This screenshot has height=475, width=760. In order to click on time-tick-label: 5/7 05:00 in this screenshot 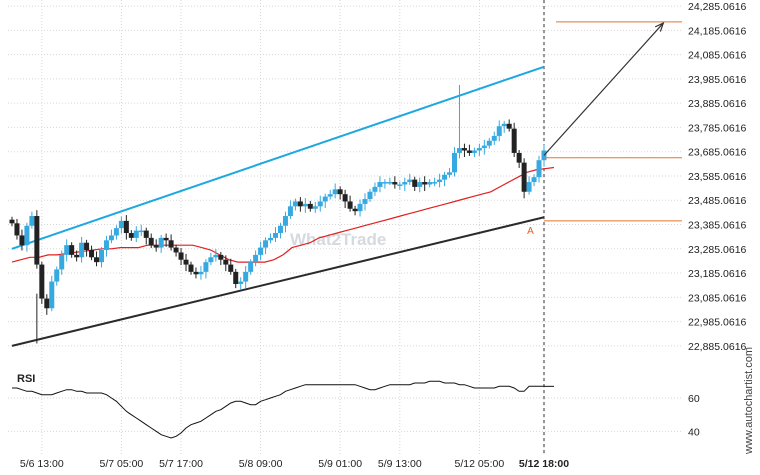, I will do `click(121, 464)`.